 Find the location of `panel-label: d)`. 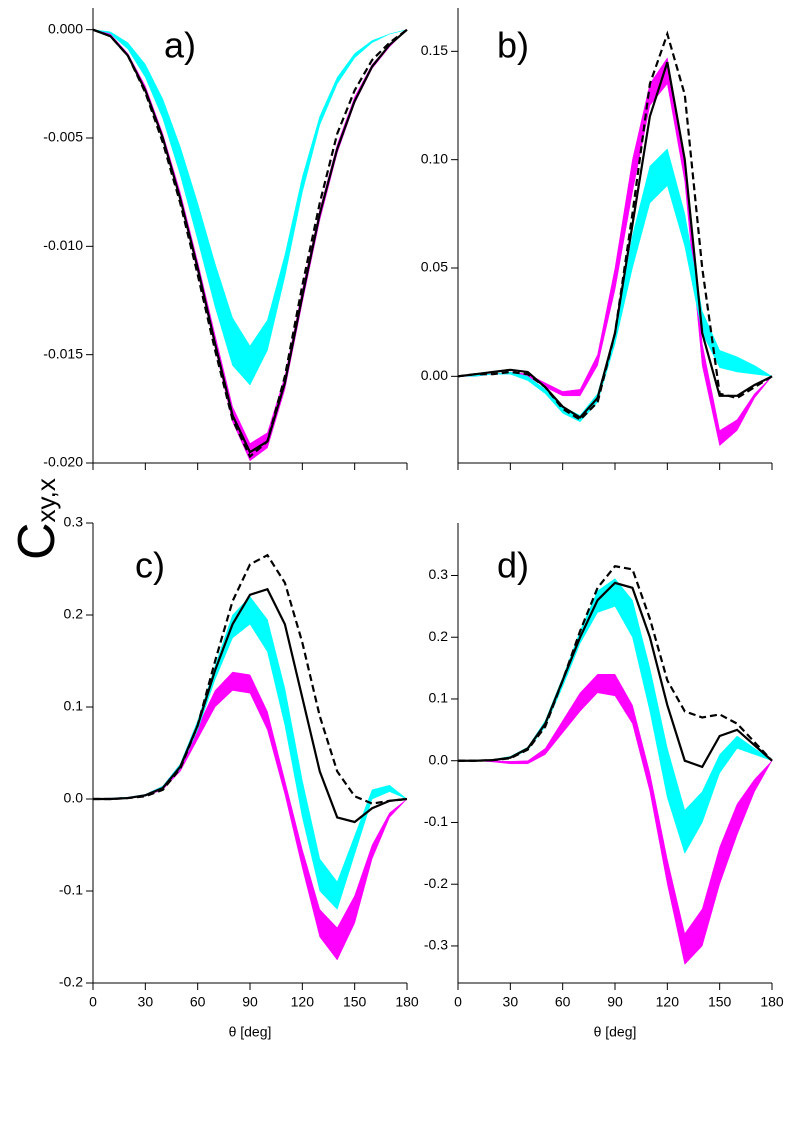

panel-label: d) is located at coordinates (513, 565).